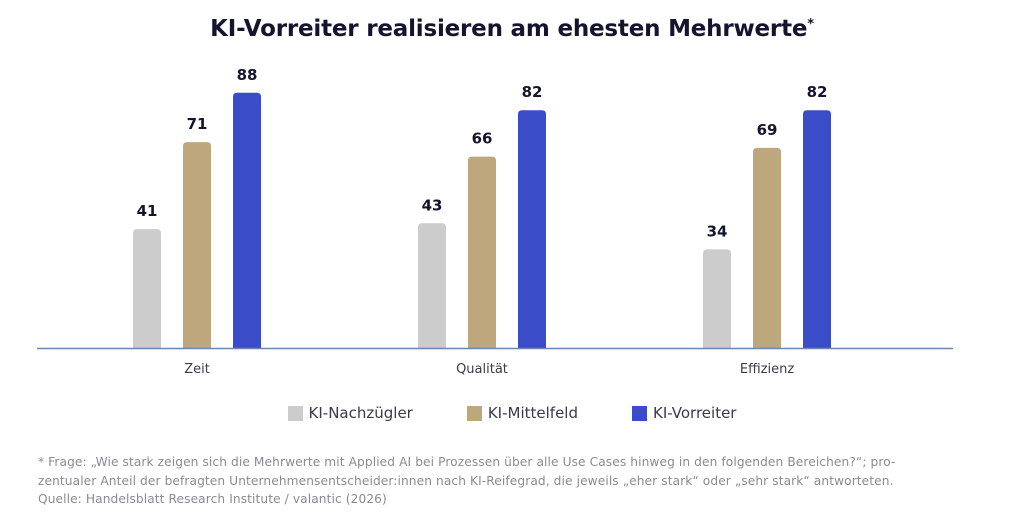 The image size is (1024, 521). I want to click on x-tick-label-effizienz: Effizienz, so click(767, 369).